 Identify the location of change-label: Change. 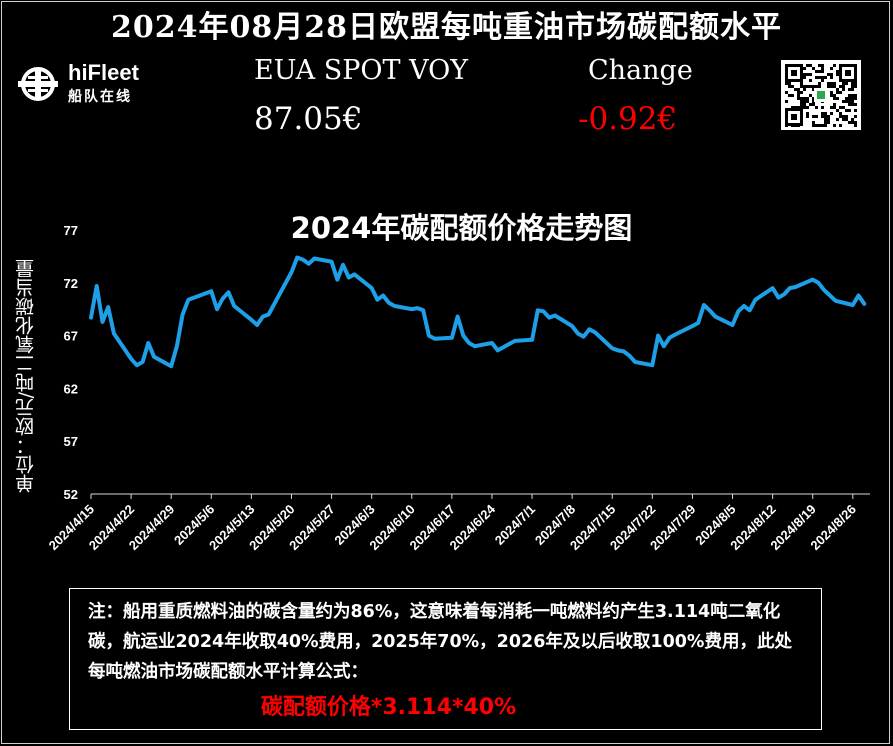
(640, 70).